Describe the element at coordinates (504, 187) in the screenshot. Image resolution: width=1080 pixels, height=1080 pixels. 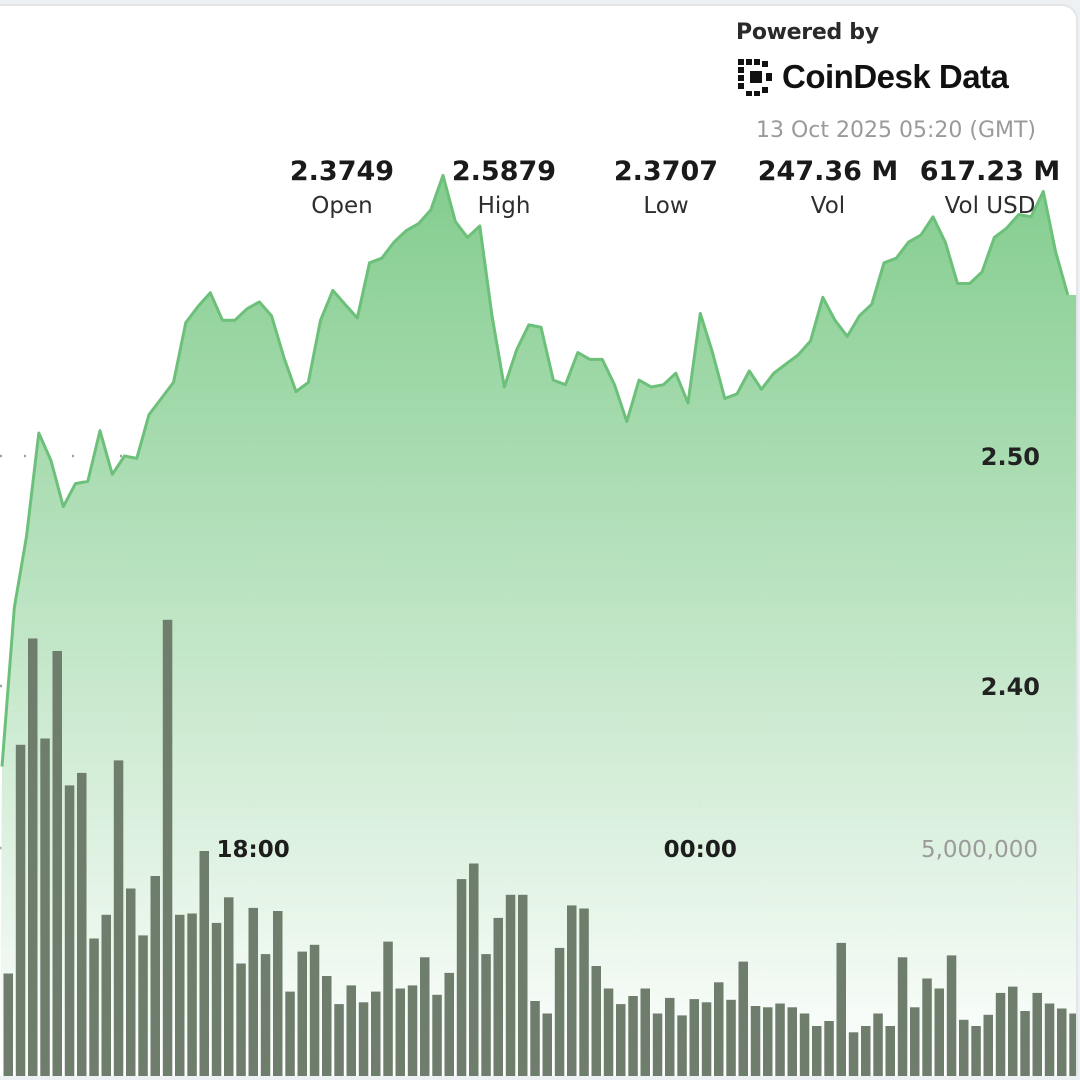
I see `stat-high: 2.5879 High` at that location.